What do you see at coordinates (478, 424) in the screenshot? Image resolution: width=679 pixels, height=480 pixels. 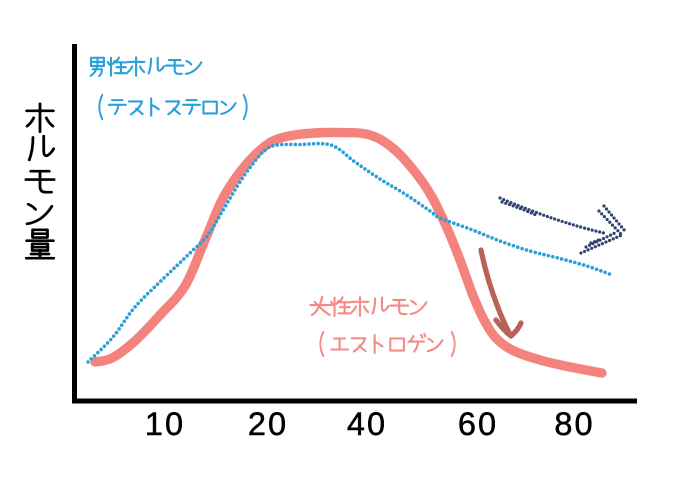 I see `svg-text: 60` at bounding box center [478, 424].